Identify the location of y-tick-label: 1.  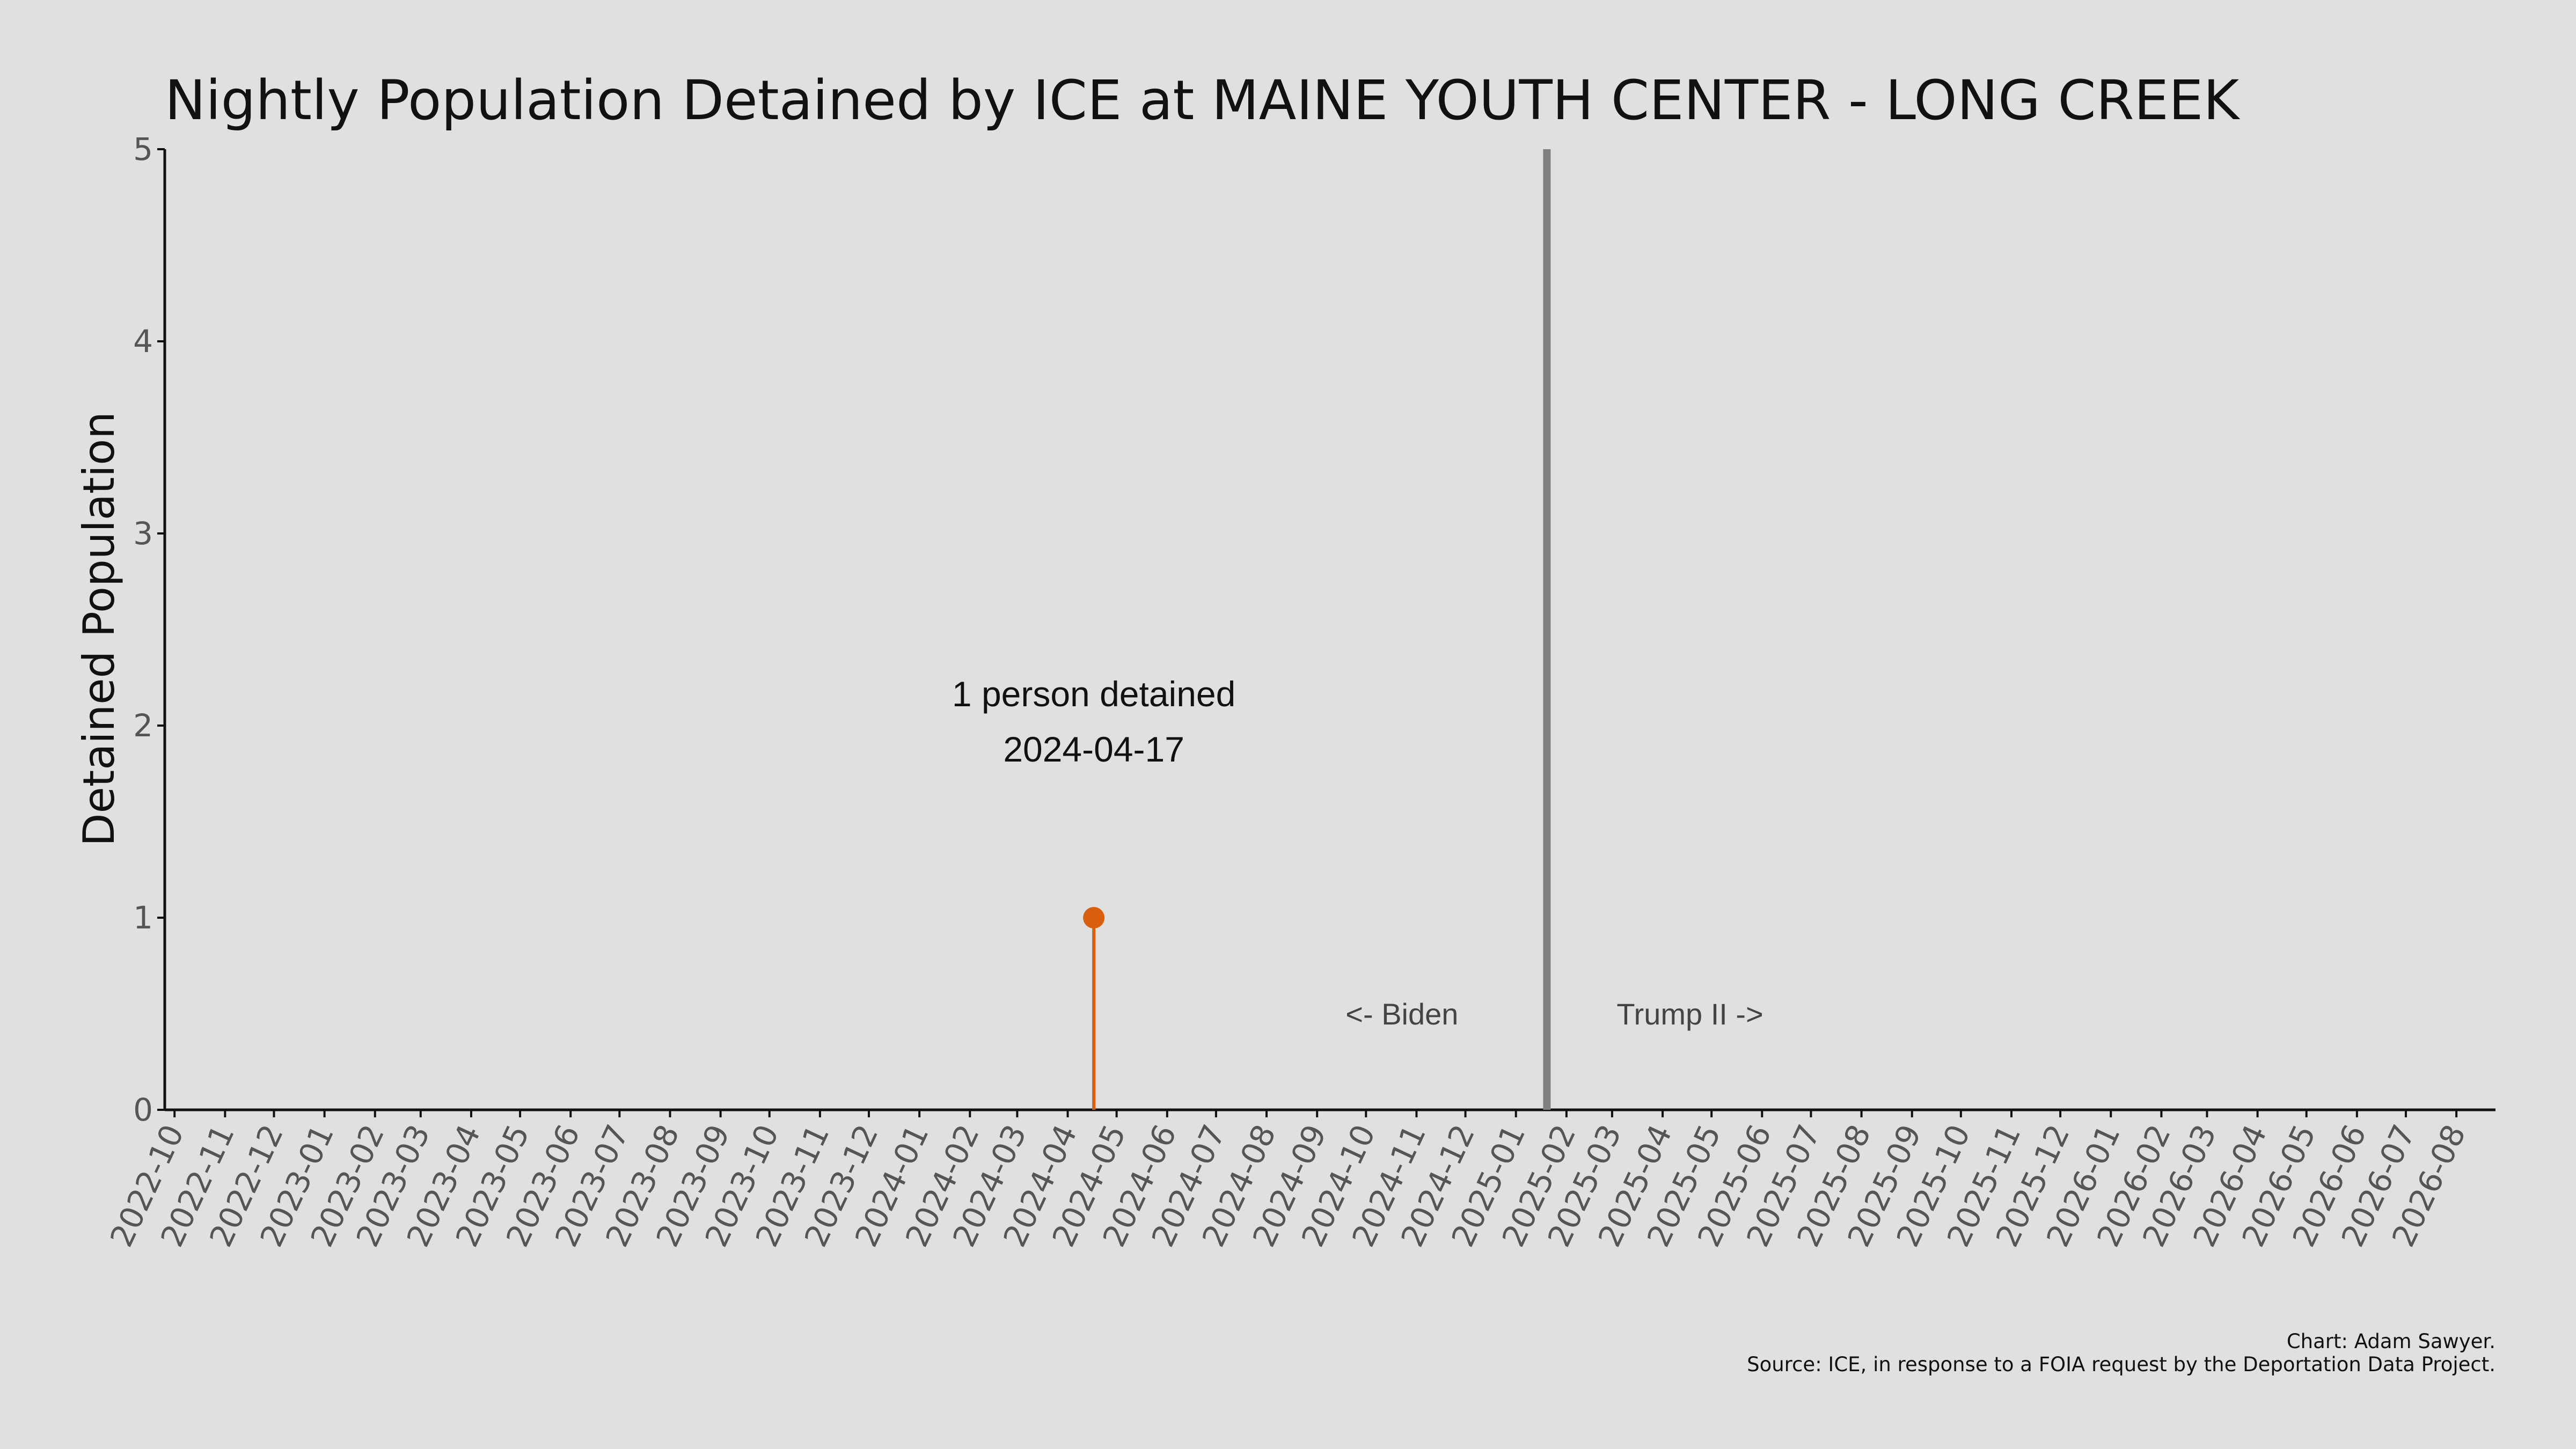
(143, 917).